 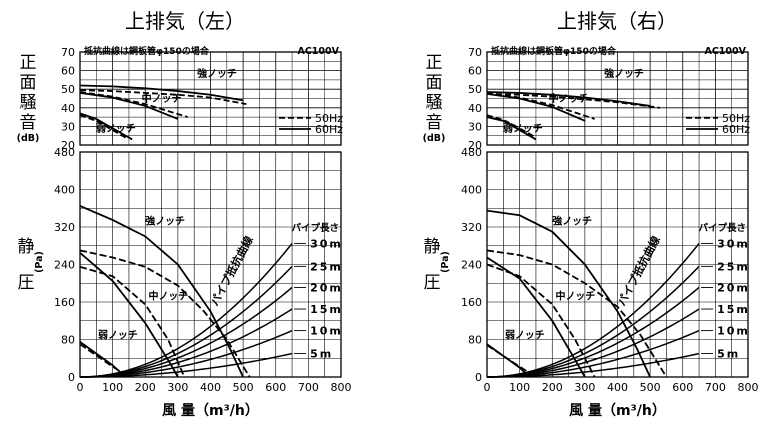 I want to click on noise-ytick: 50, so click(x=475, y=89).